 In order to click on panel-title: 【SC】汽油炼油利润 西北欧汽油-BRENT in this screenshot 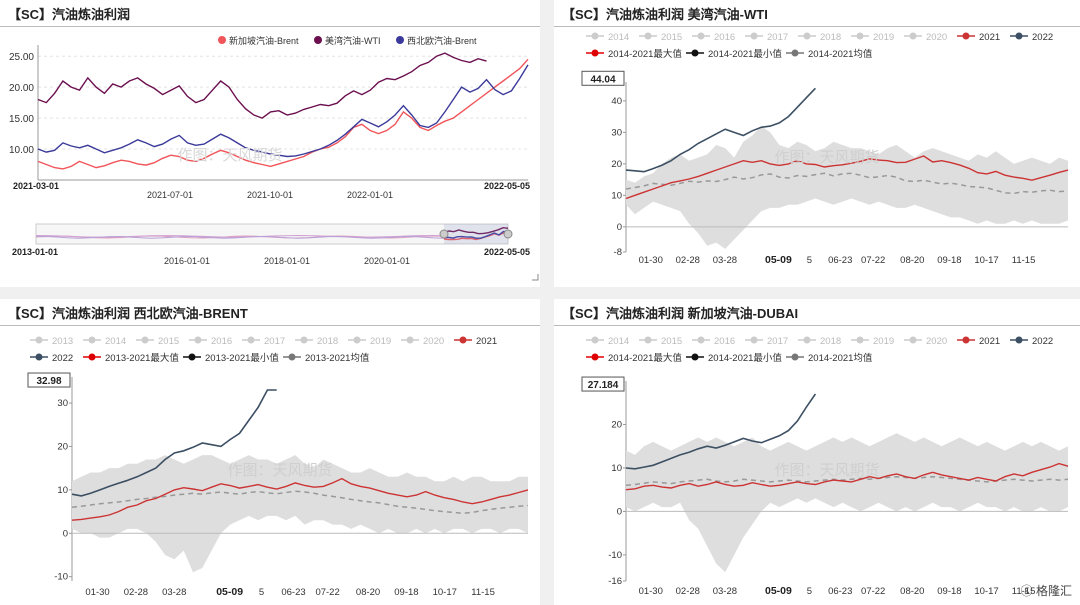, I will do `click(128, 313)`.